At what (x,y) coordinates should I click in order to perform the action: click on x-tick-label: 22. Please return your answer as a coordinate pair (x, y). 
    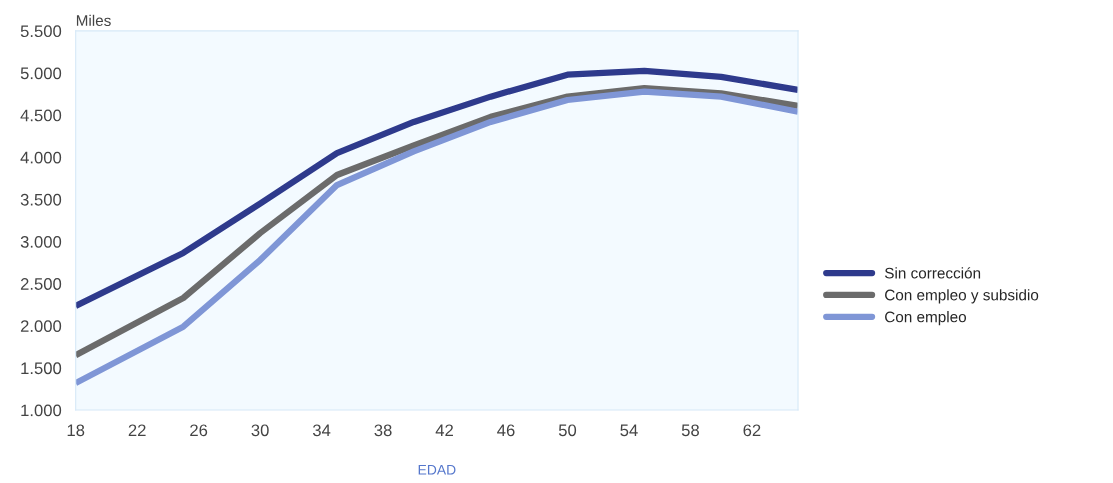
    Looking at the image, I should click on (137, 430).